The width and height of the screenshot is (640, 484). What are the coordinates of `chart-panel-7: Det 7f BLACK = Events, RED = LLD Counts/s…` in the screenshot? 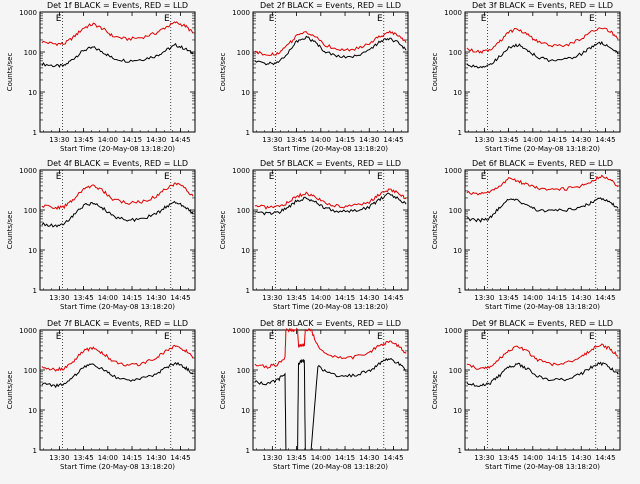 It's located at (101, 395).